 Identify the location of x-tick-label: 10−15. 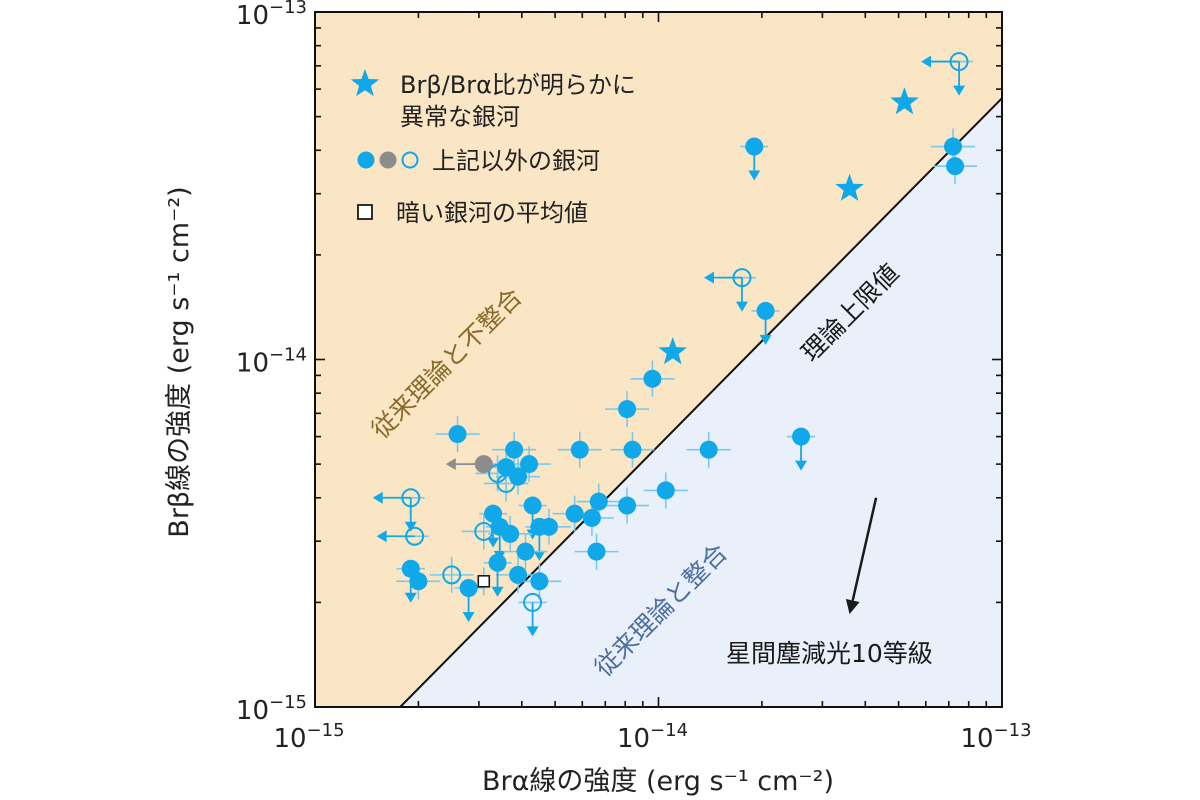
(308, 737).